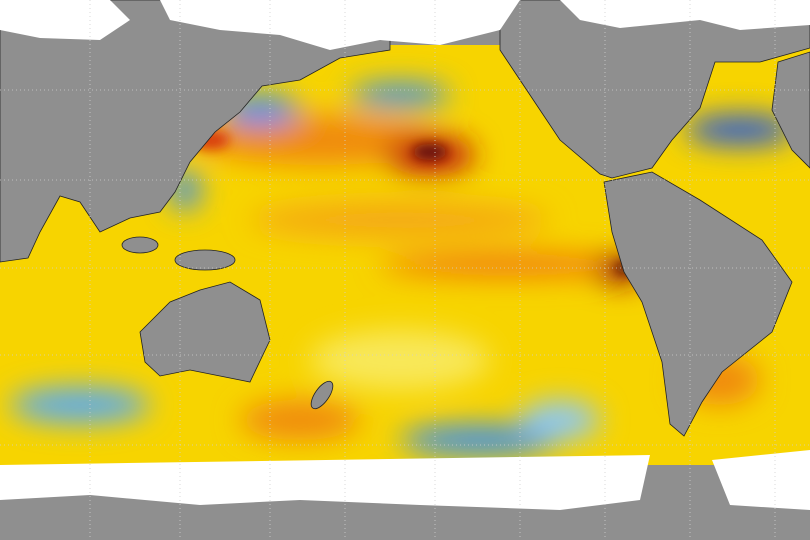  Describe the element at coordinates (430, 152) in the screenshot. I see `warm-spot` at that location.